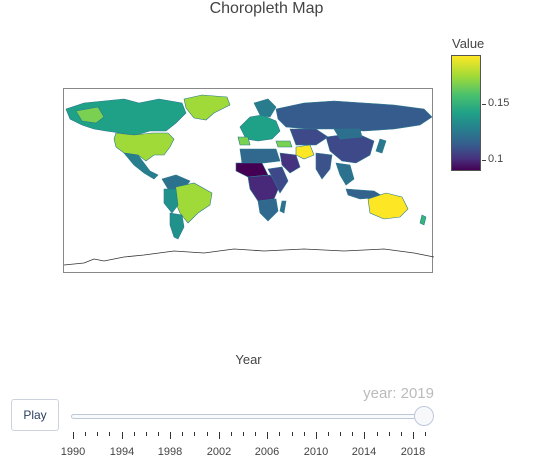 This screenshot has height=465, width=533. What do you see at coordinates (354, 116) in the screenshot?
I see `region-russia` at bounding box center [354, 116].